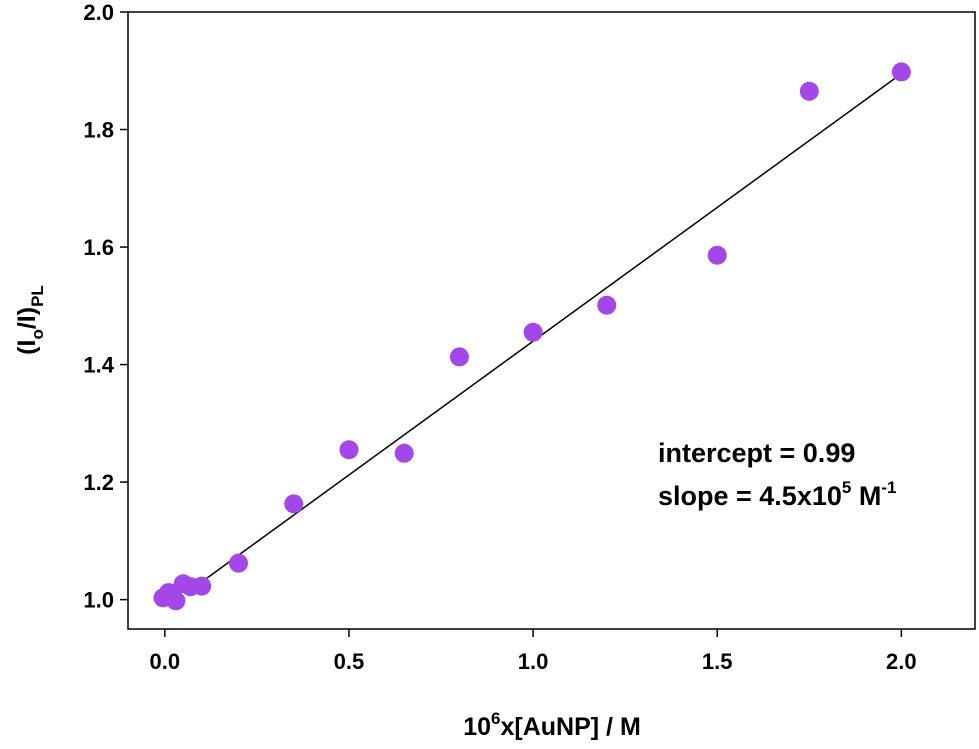 The image size is (979, 749). What do you see at coordinates (756, 453) in the screenshot?
I see `intercept-annotation: intercept = 0.99` at bounding box center [756, 453].